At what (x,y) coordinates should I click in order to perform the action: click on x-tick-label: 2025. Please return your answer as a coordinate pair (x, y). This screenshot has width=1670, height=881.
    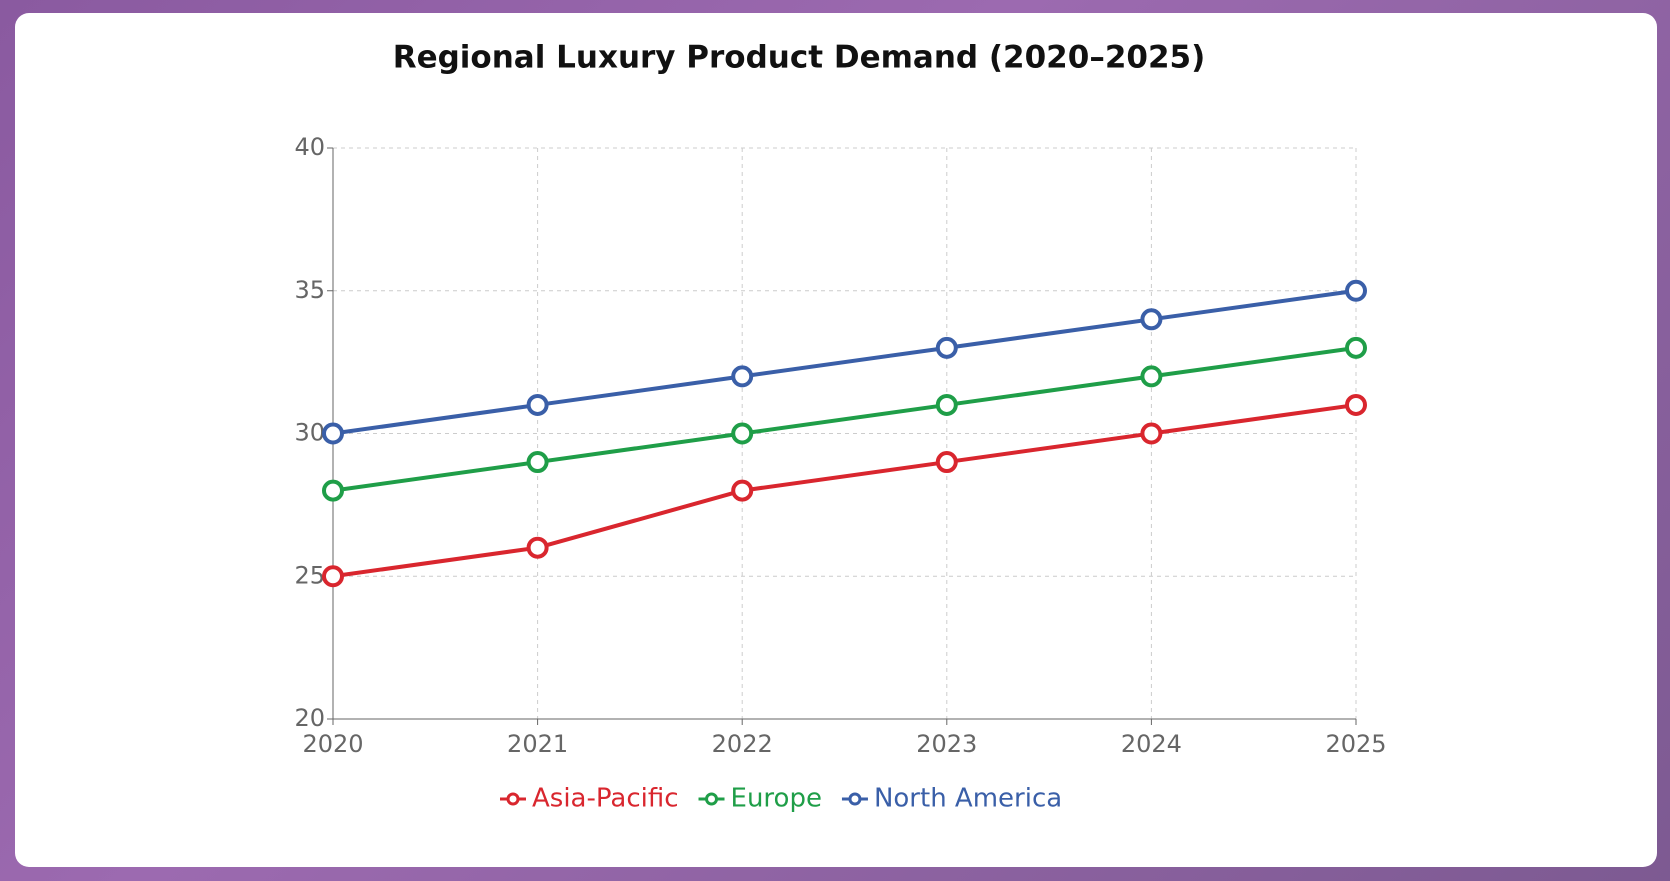
    Looking at the image, I should click on (1355, 744).